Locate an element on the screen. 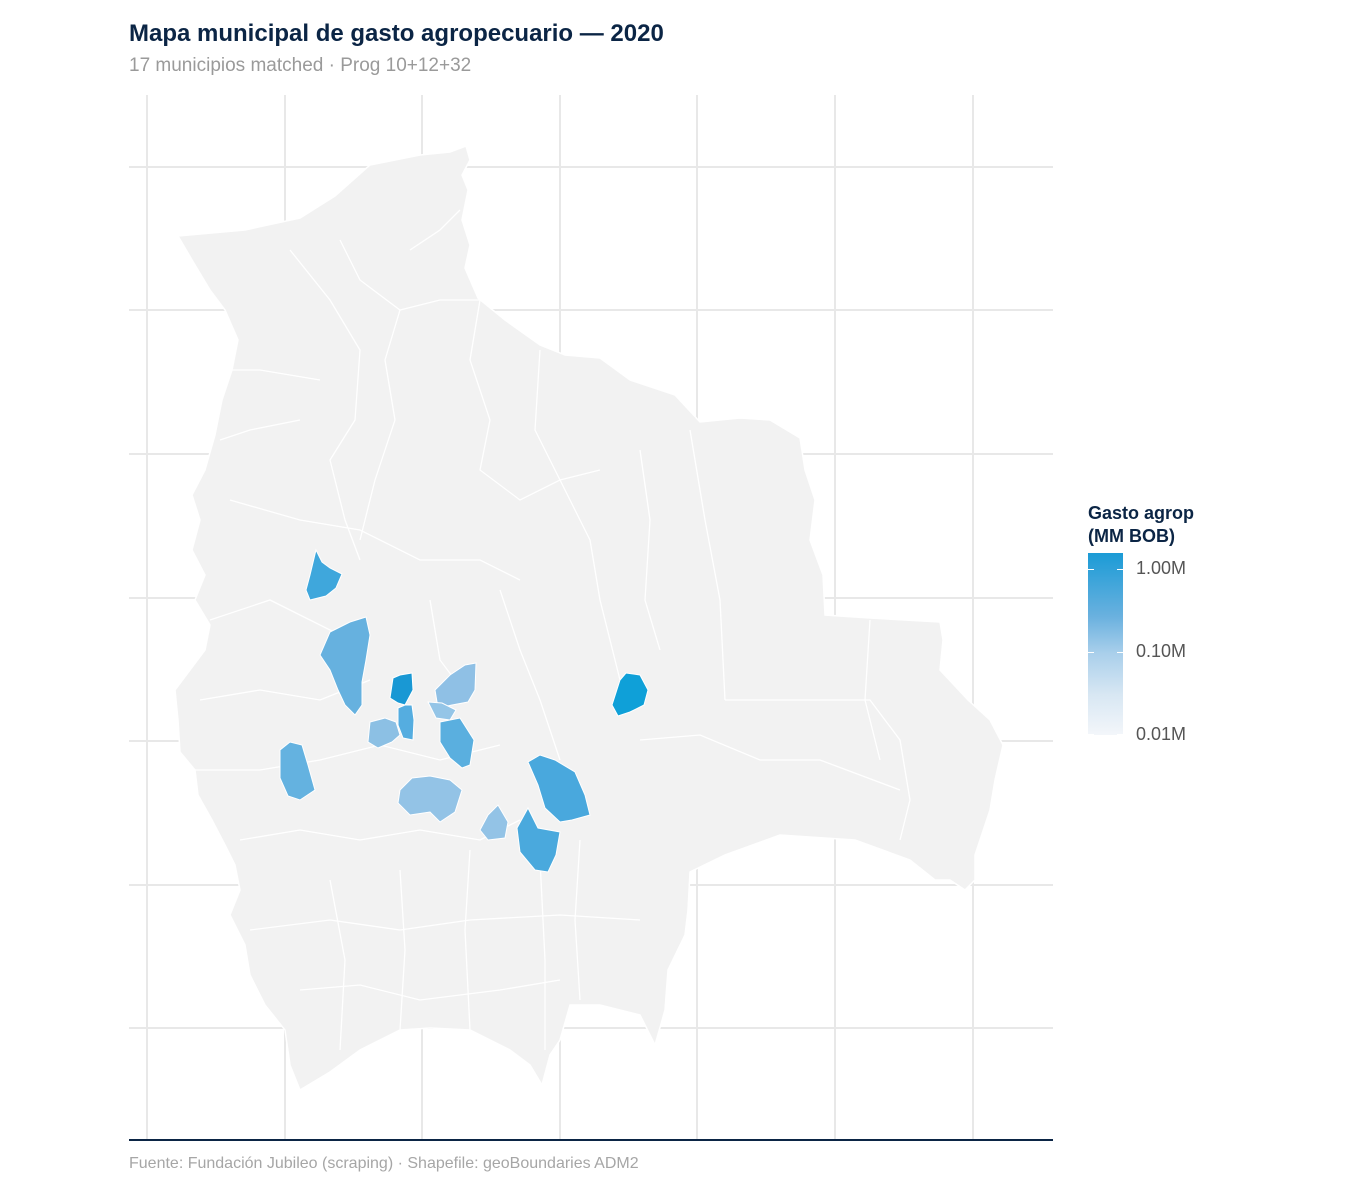  map-subtitle: 17 municipios matched · Prog 10+12+32 is located at coordinates (300, 65).